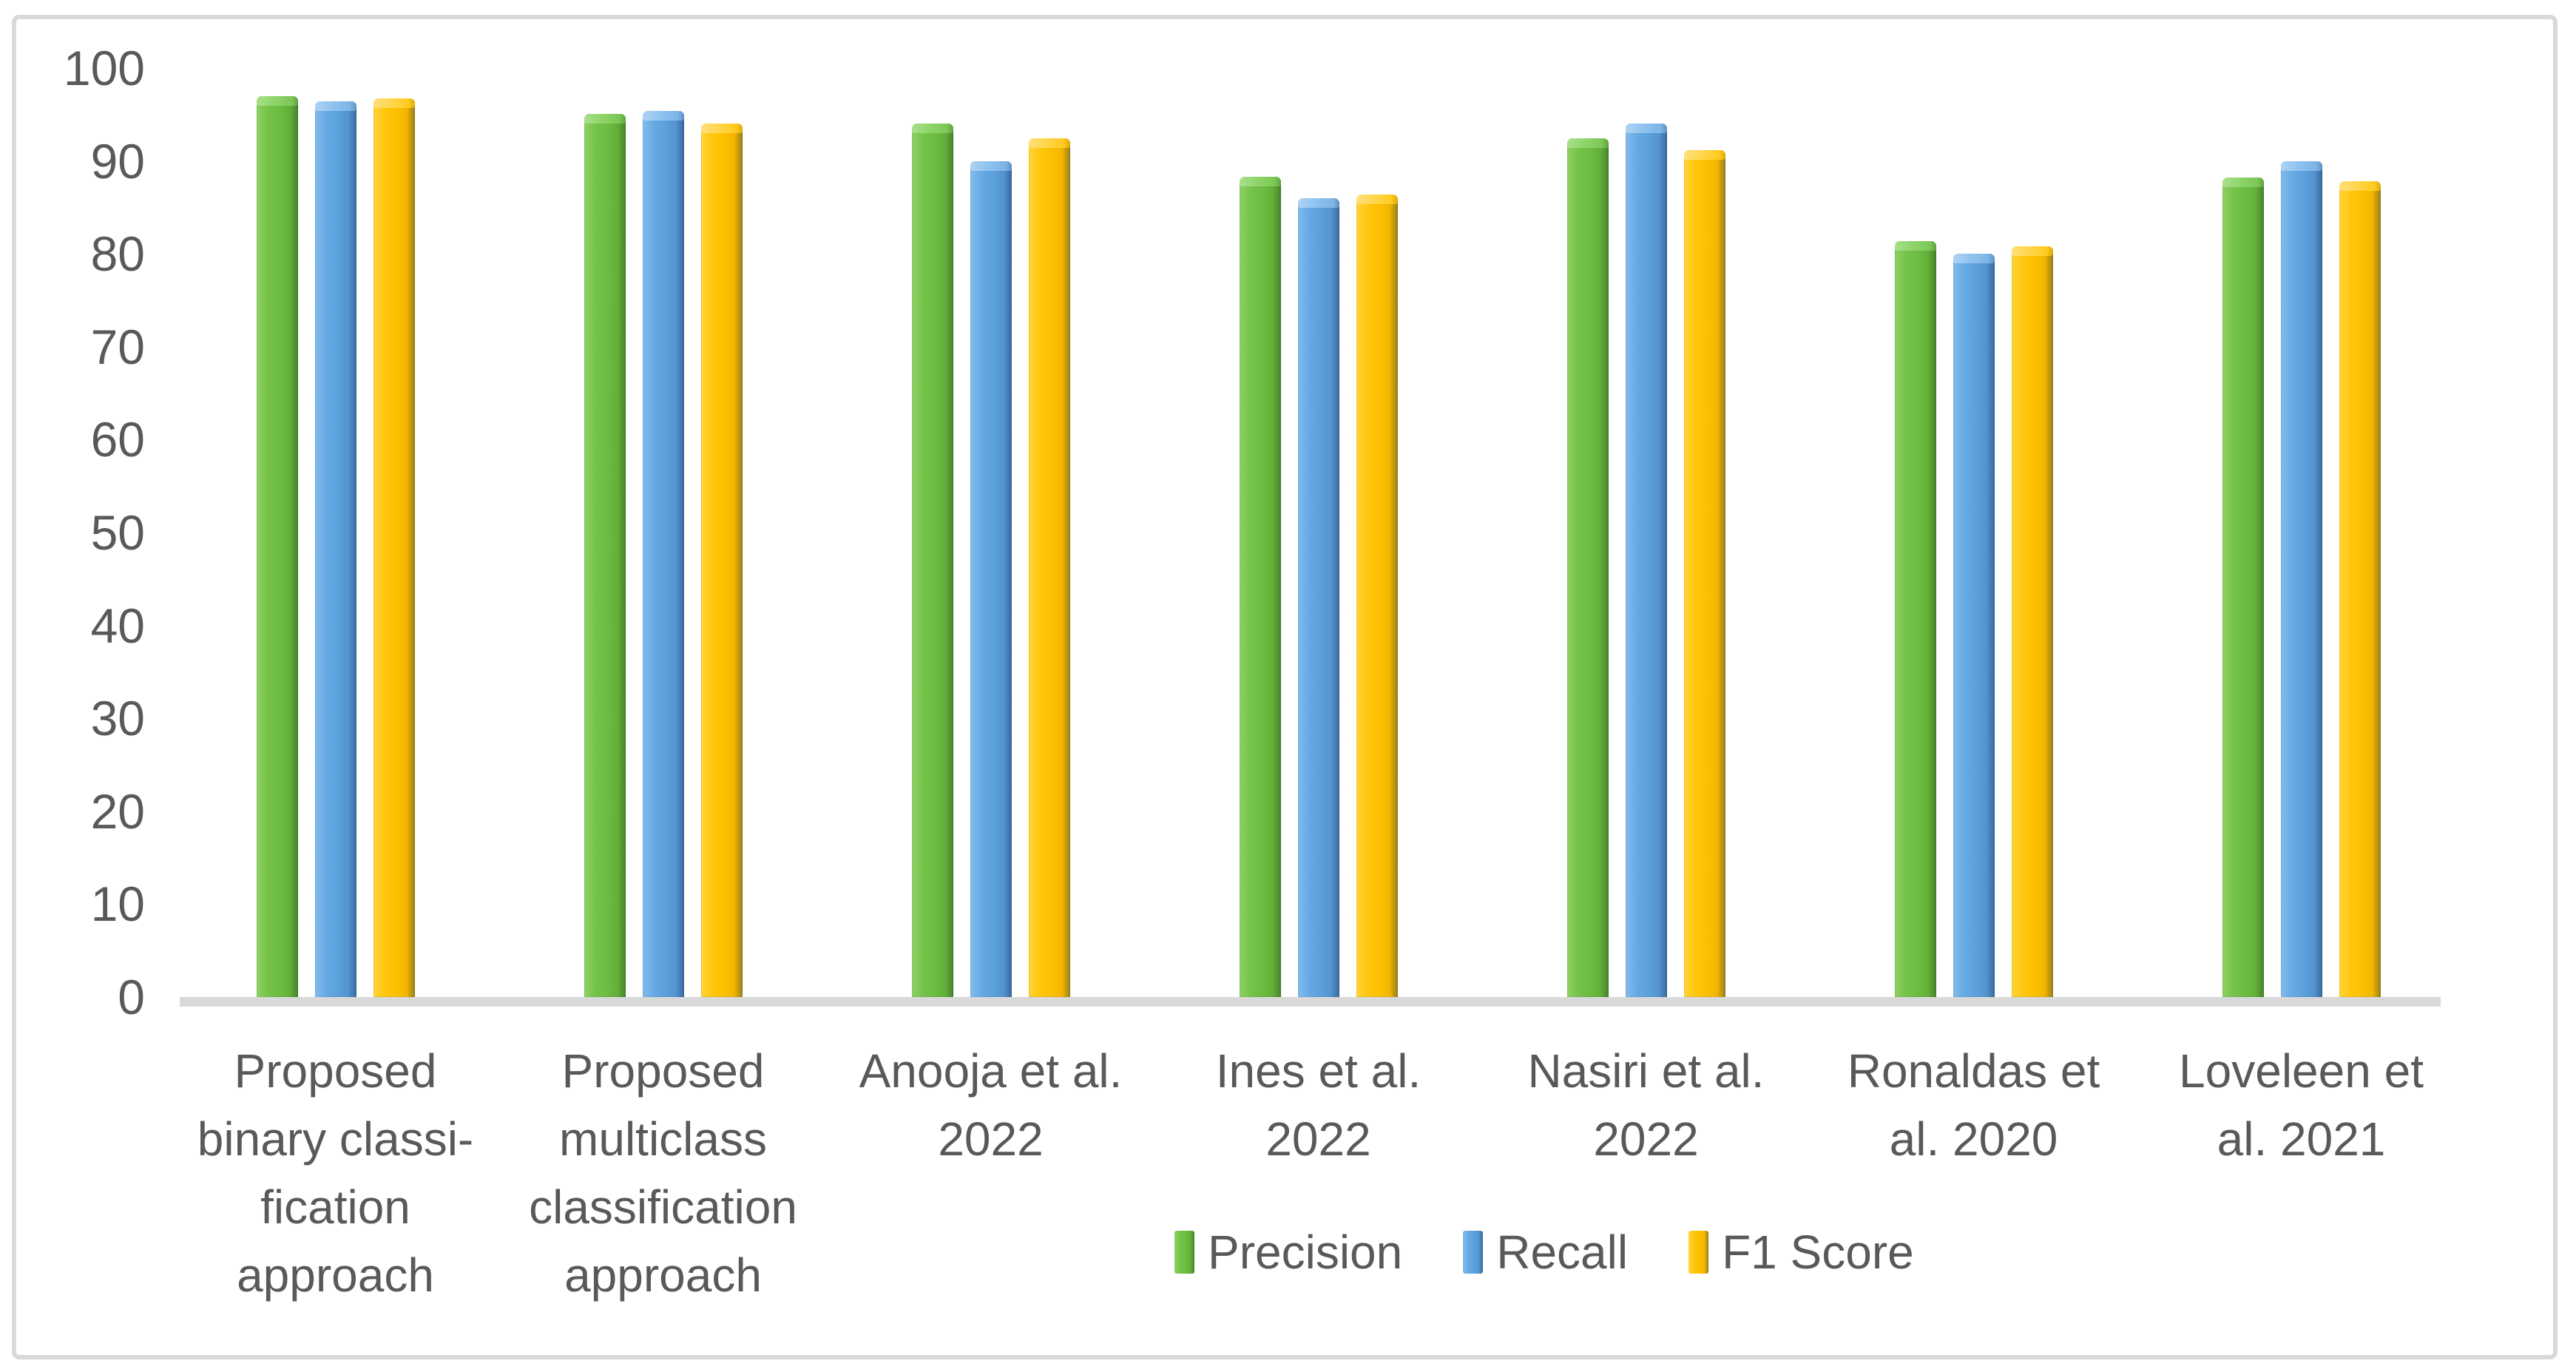 The image size is (2576, 1372). What do you see at coordinates (1562, 1252) in the screenshot?
I see `legend-label: Recall` at bounding box center [1562, 1252].